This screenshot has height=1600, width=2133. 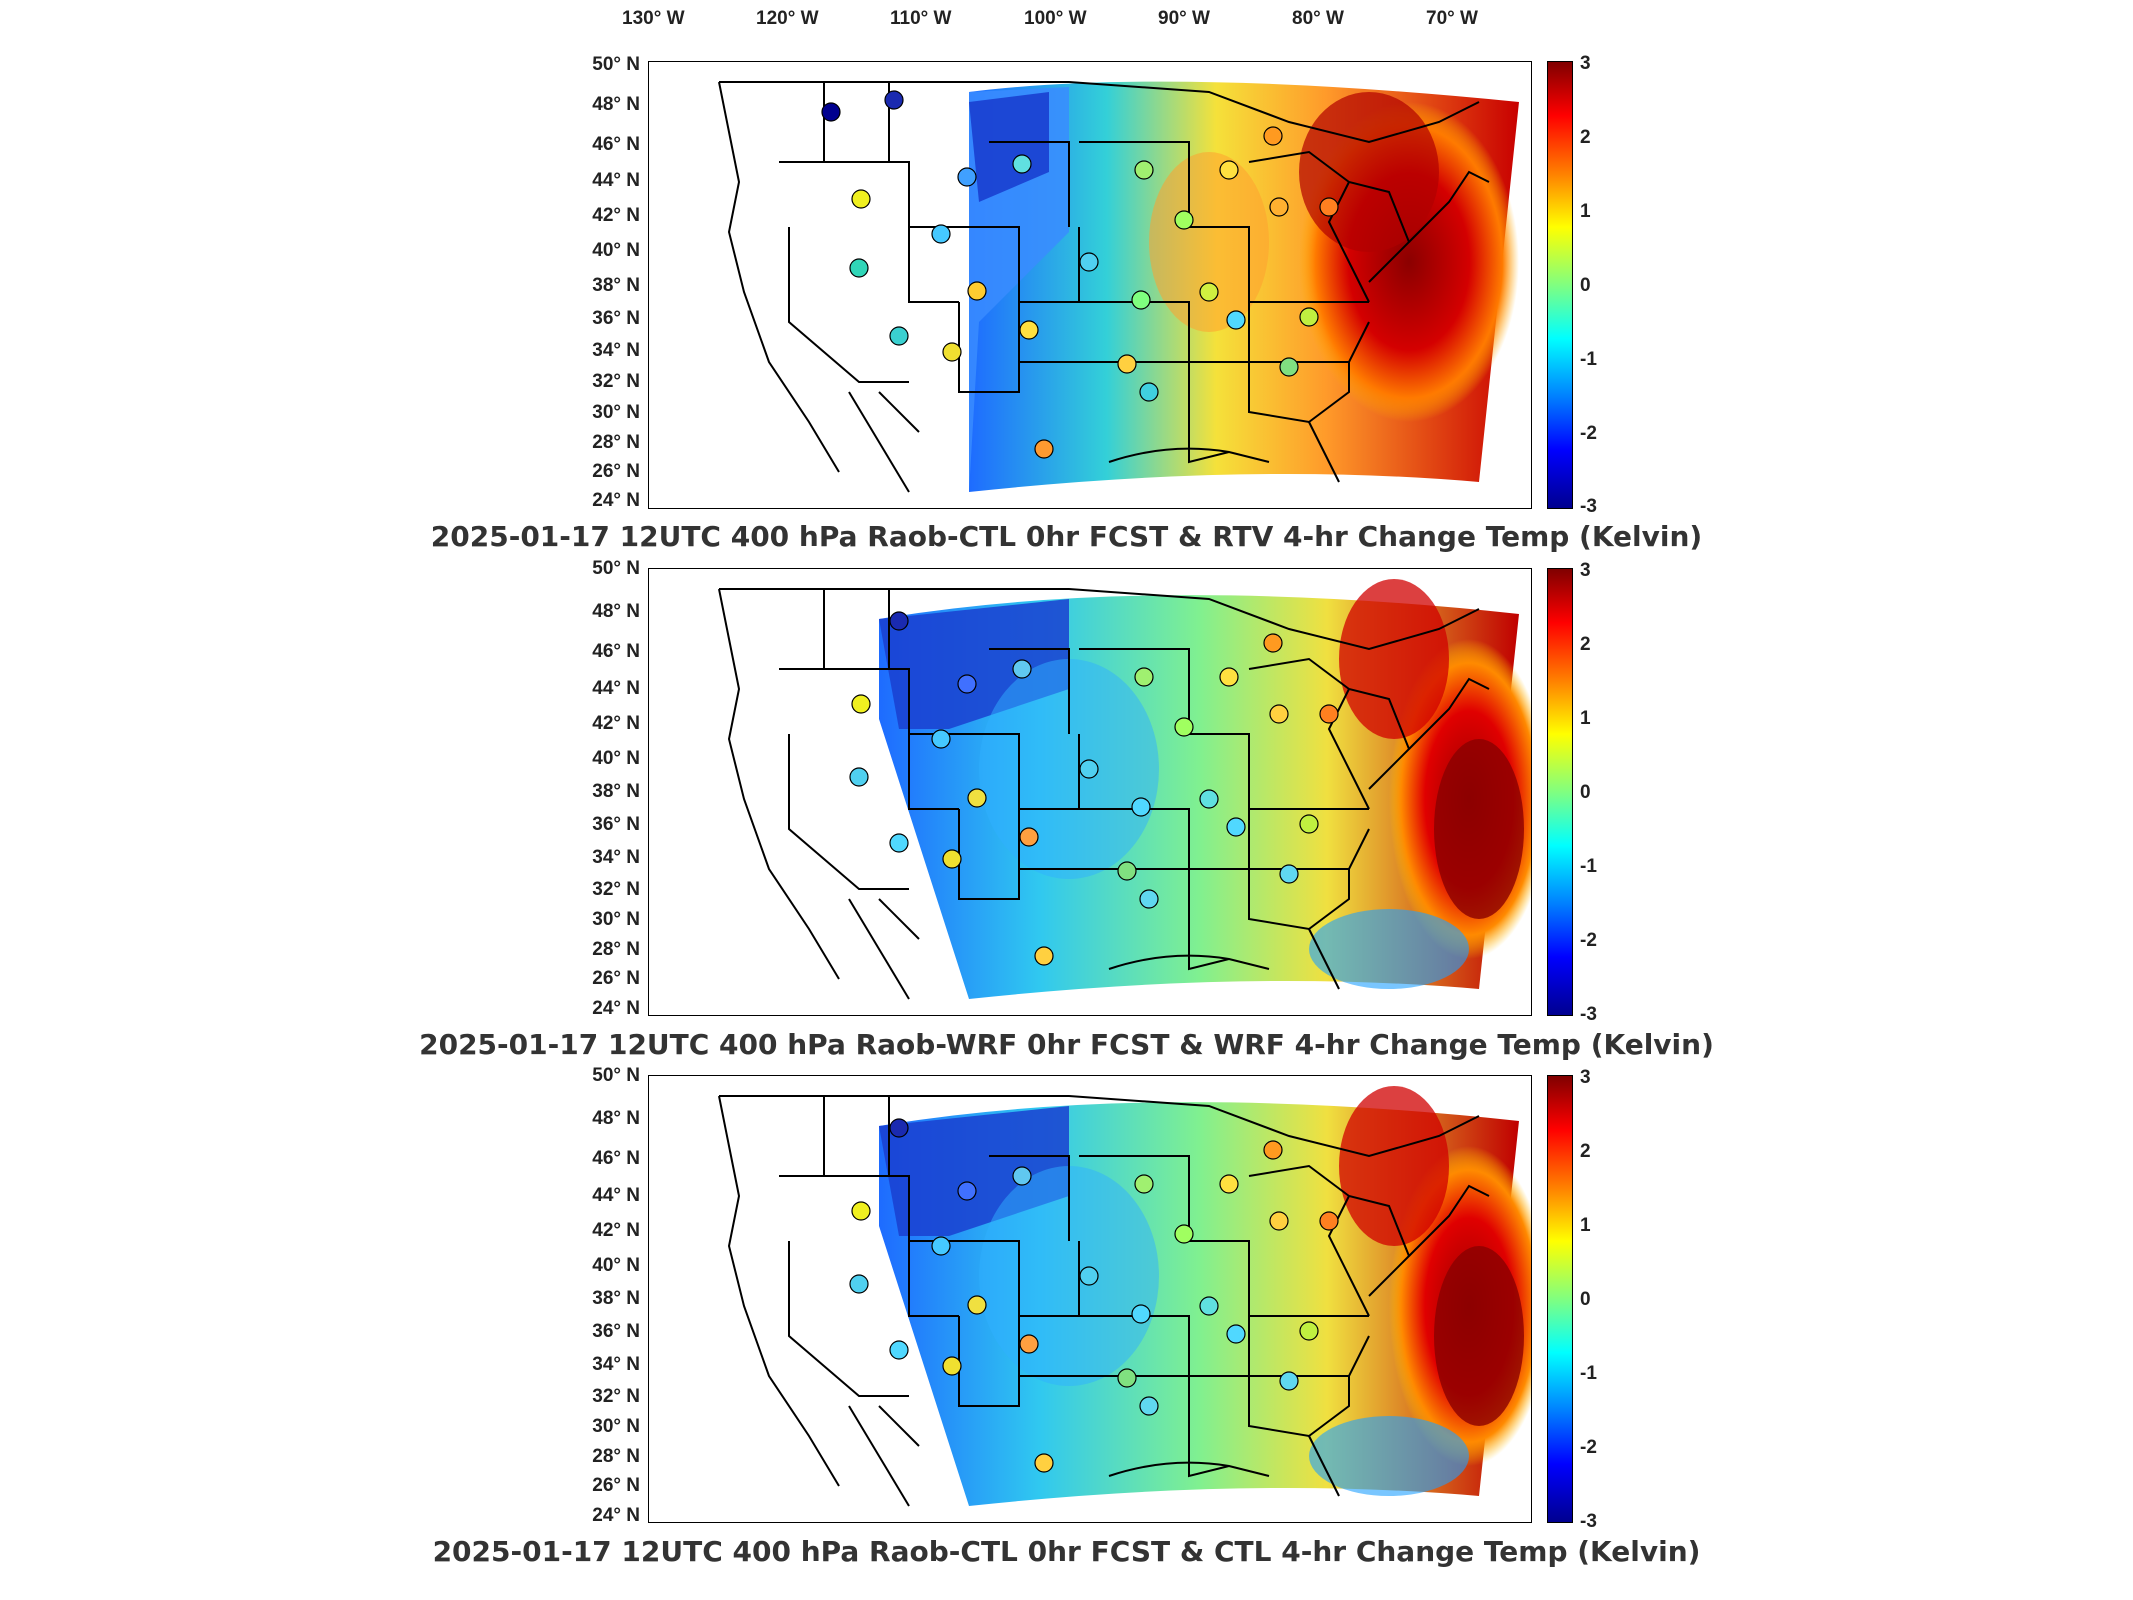 What do you see at coordinates (921, 18) in the screenshot?
I see `lon-label: 110° W` at bounding box center [921, 18].